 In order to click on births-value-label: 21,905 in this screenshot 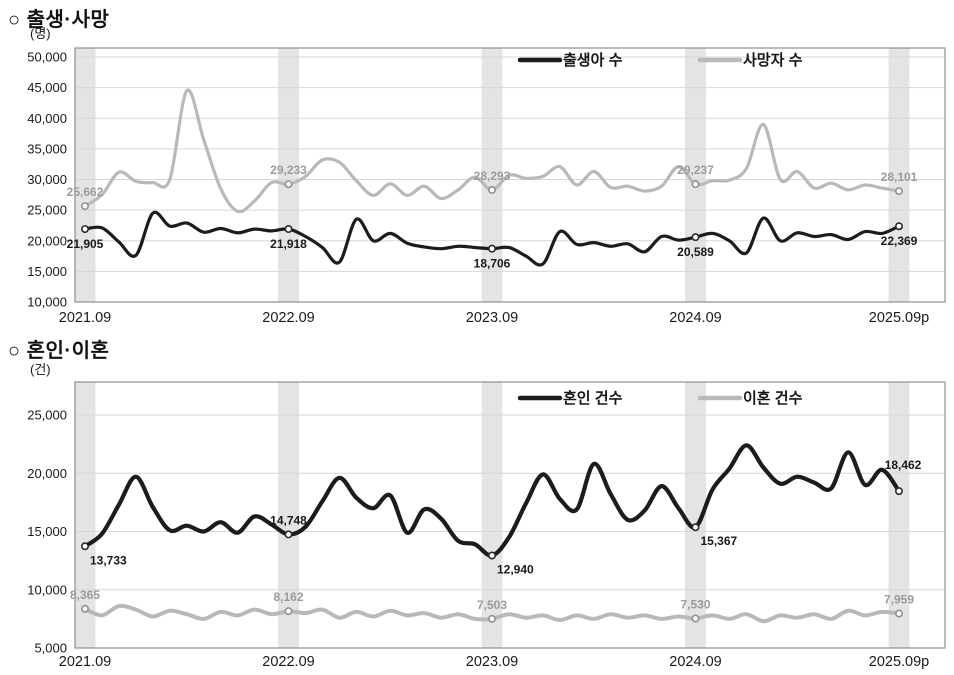, I will do `click(85, 244)`.